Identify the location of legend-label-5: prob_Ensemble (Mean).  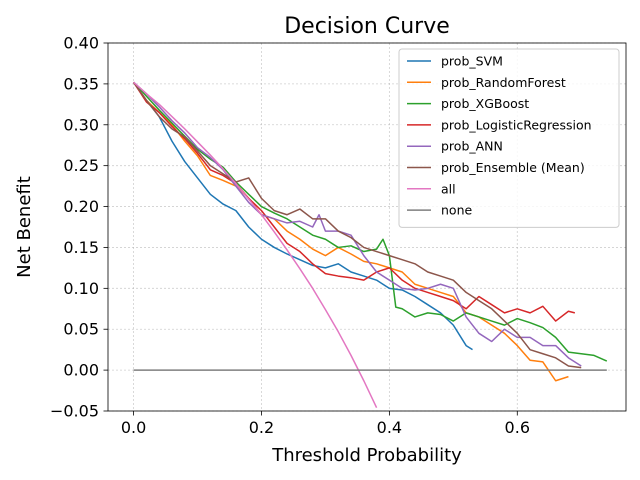
(513, 167).